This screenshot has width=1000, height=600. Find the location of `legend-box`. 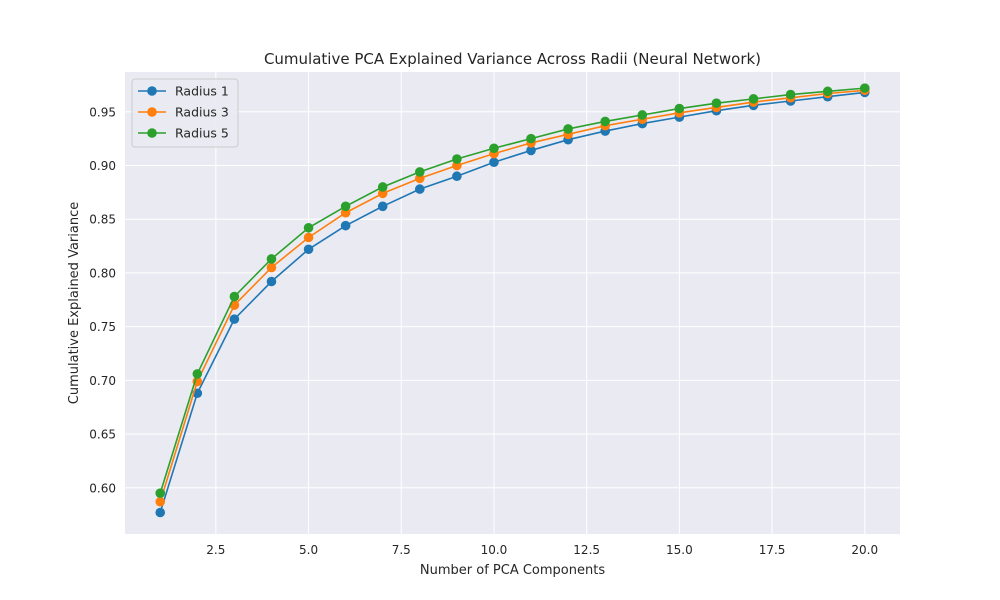

legend-box is located at coordinates (185, 113).